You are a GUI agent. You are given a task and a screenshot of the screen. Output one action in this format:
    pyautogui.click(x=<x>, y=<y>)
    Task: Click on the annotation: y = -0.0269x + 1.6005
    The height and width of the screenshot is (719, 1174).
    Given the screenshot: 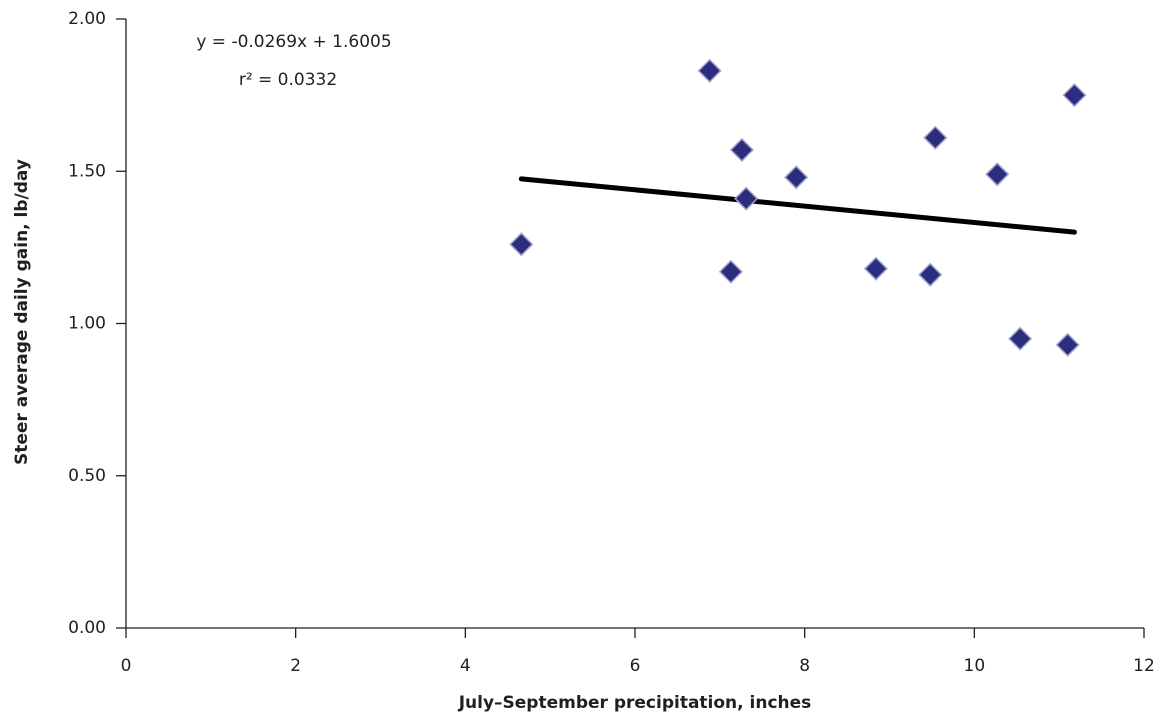 What is the action you would take?
    pyautogui.click(x=293, y=42)
    